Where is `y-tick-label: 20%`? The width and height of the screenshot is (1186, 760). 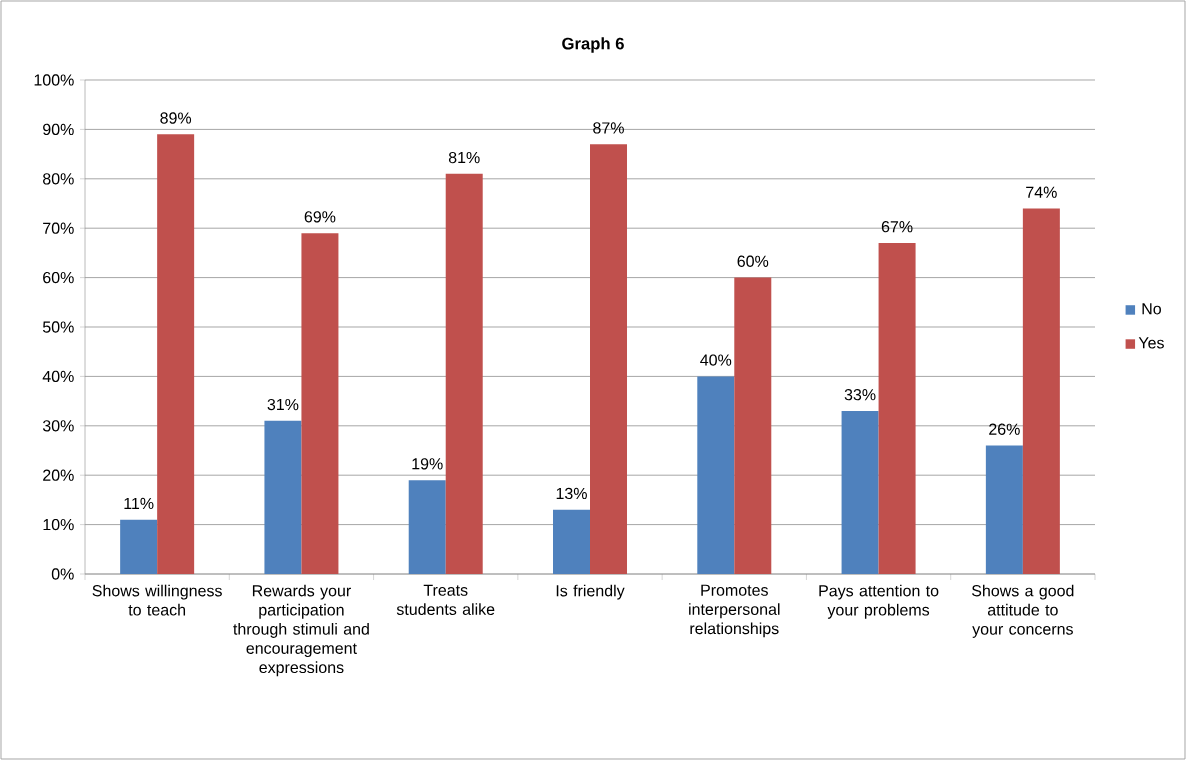
y-tick-label: 20% is located at coordinates (58, 475).